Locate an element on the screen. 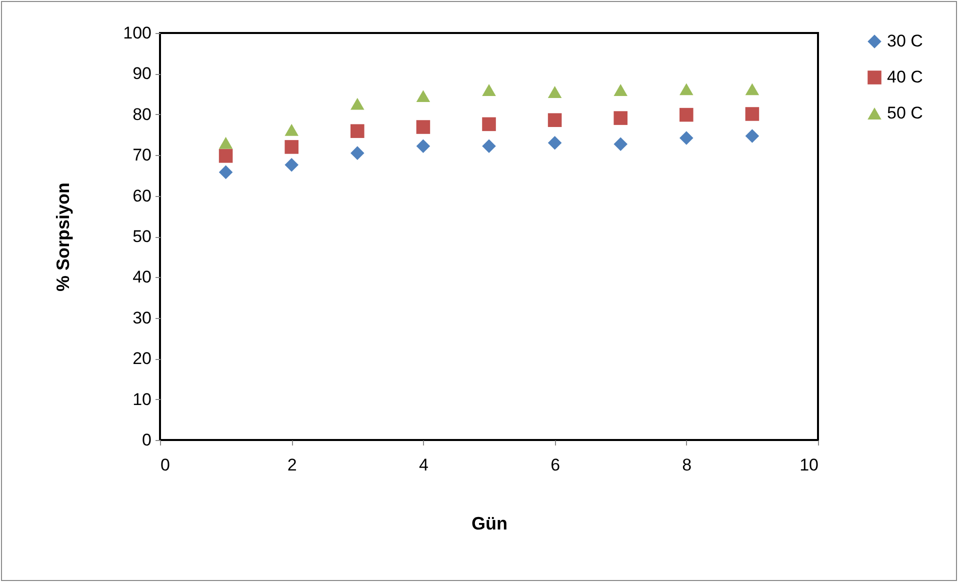  x-tick-label: 10 is located at coordinates (809, 465).